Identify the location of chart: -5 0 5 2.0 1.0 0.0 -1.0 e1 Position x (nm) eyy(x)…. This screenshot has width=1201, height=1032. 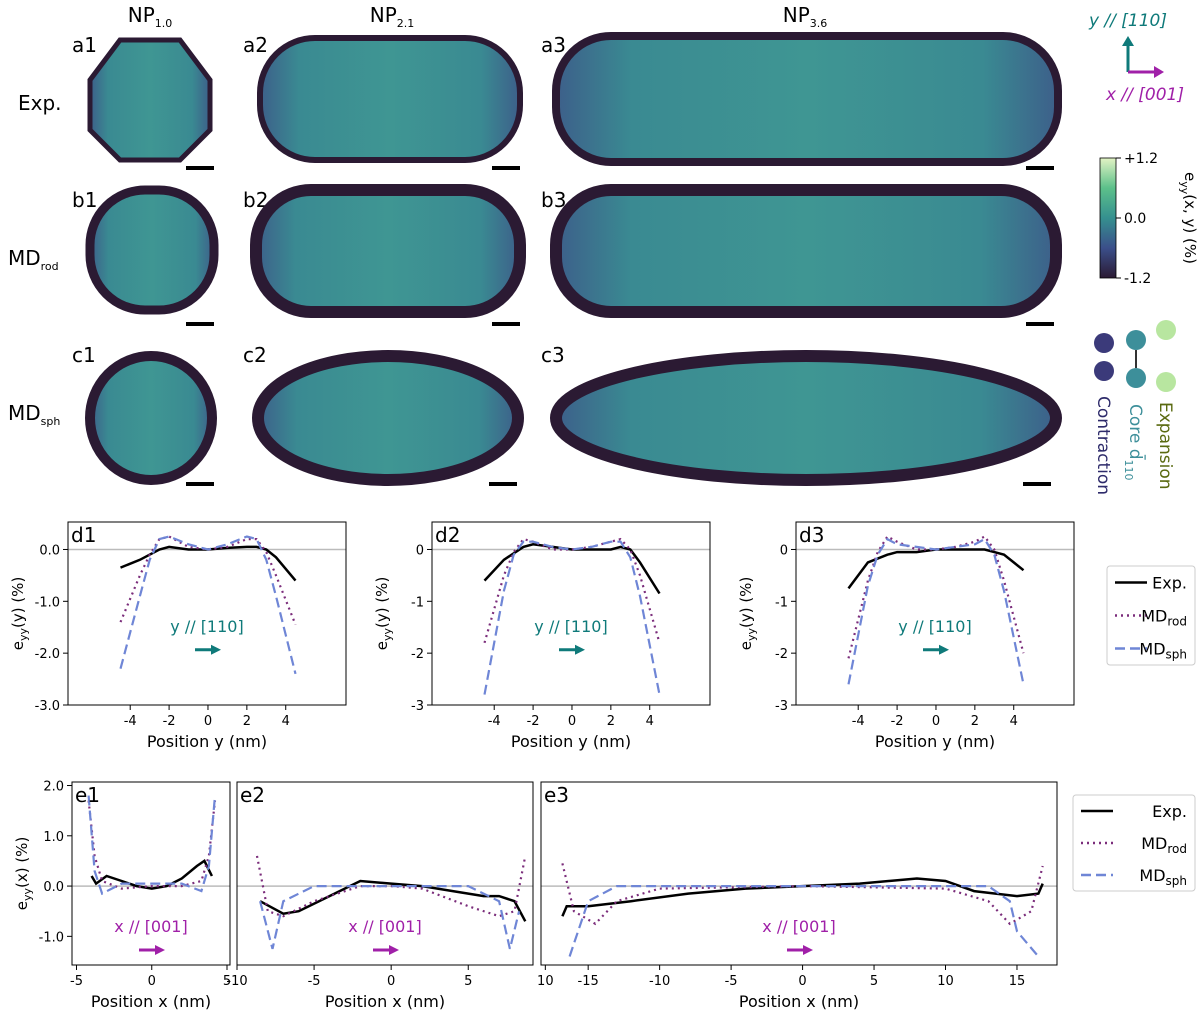
(122, 895).